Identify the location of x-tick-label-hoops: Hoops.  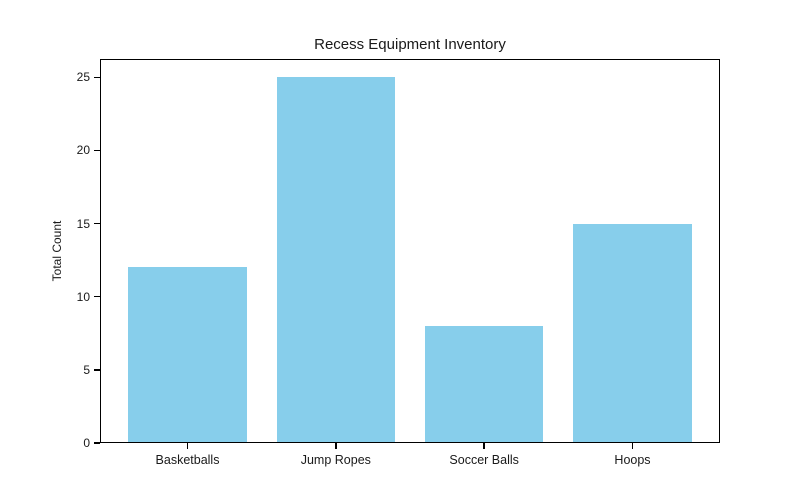
(632, 460).